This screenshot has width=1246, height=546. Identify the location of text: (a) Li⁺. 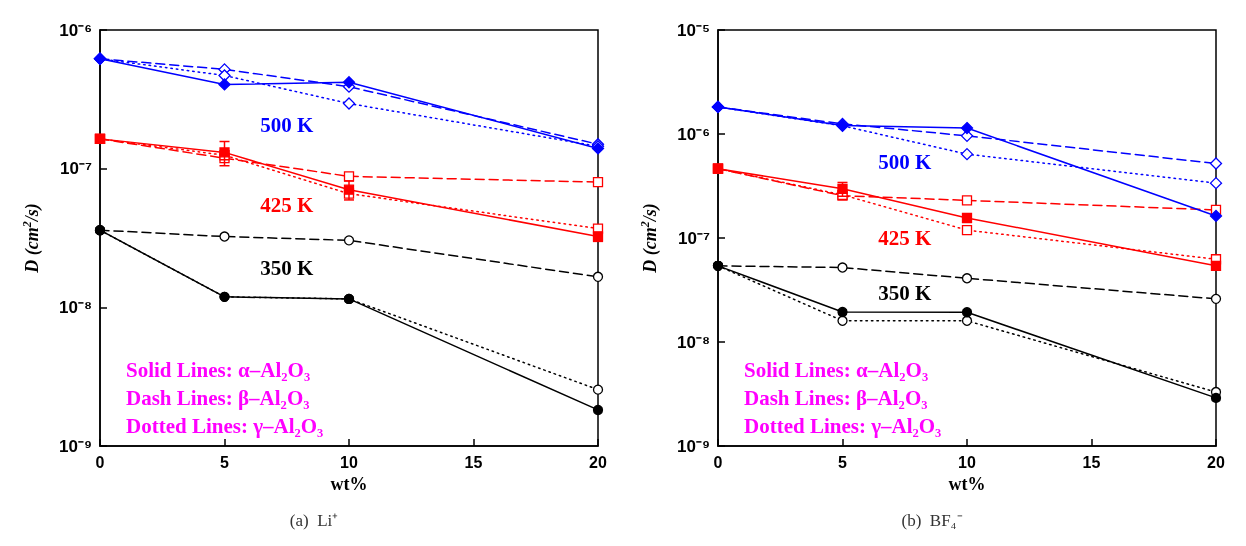
(314, 520).